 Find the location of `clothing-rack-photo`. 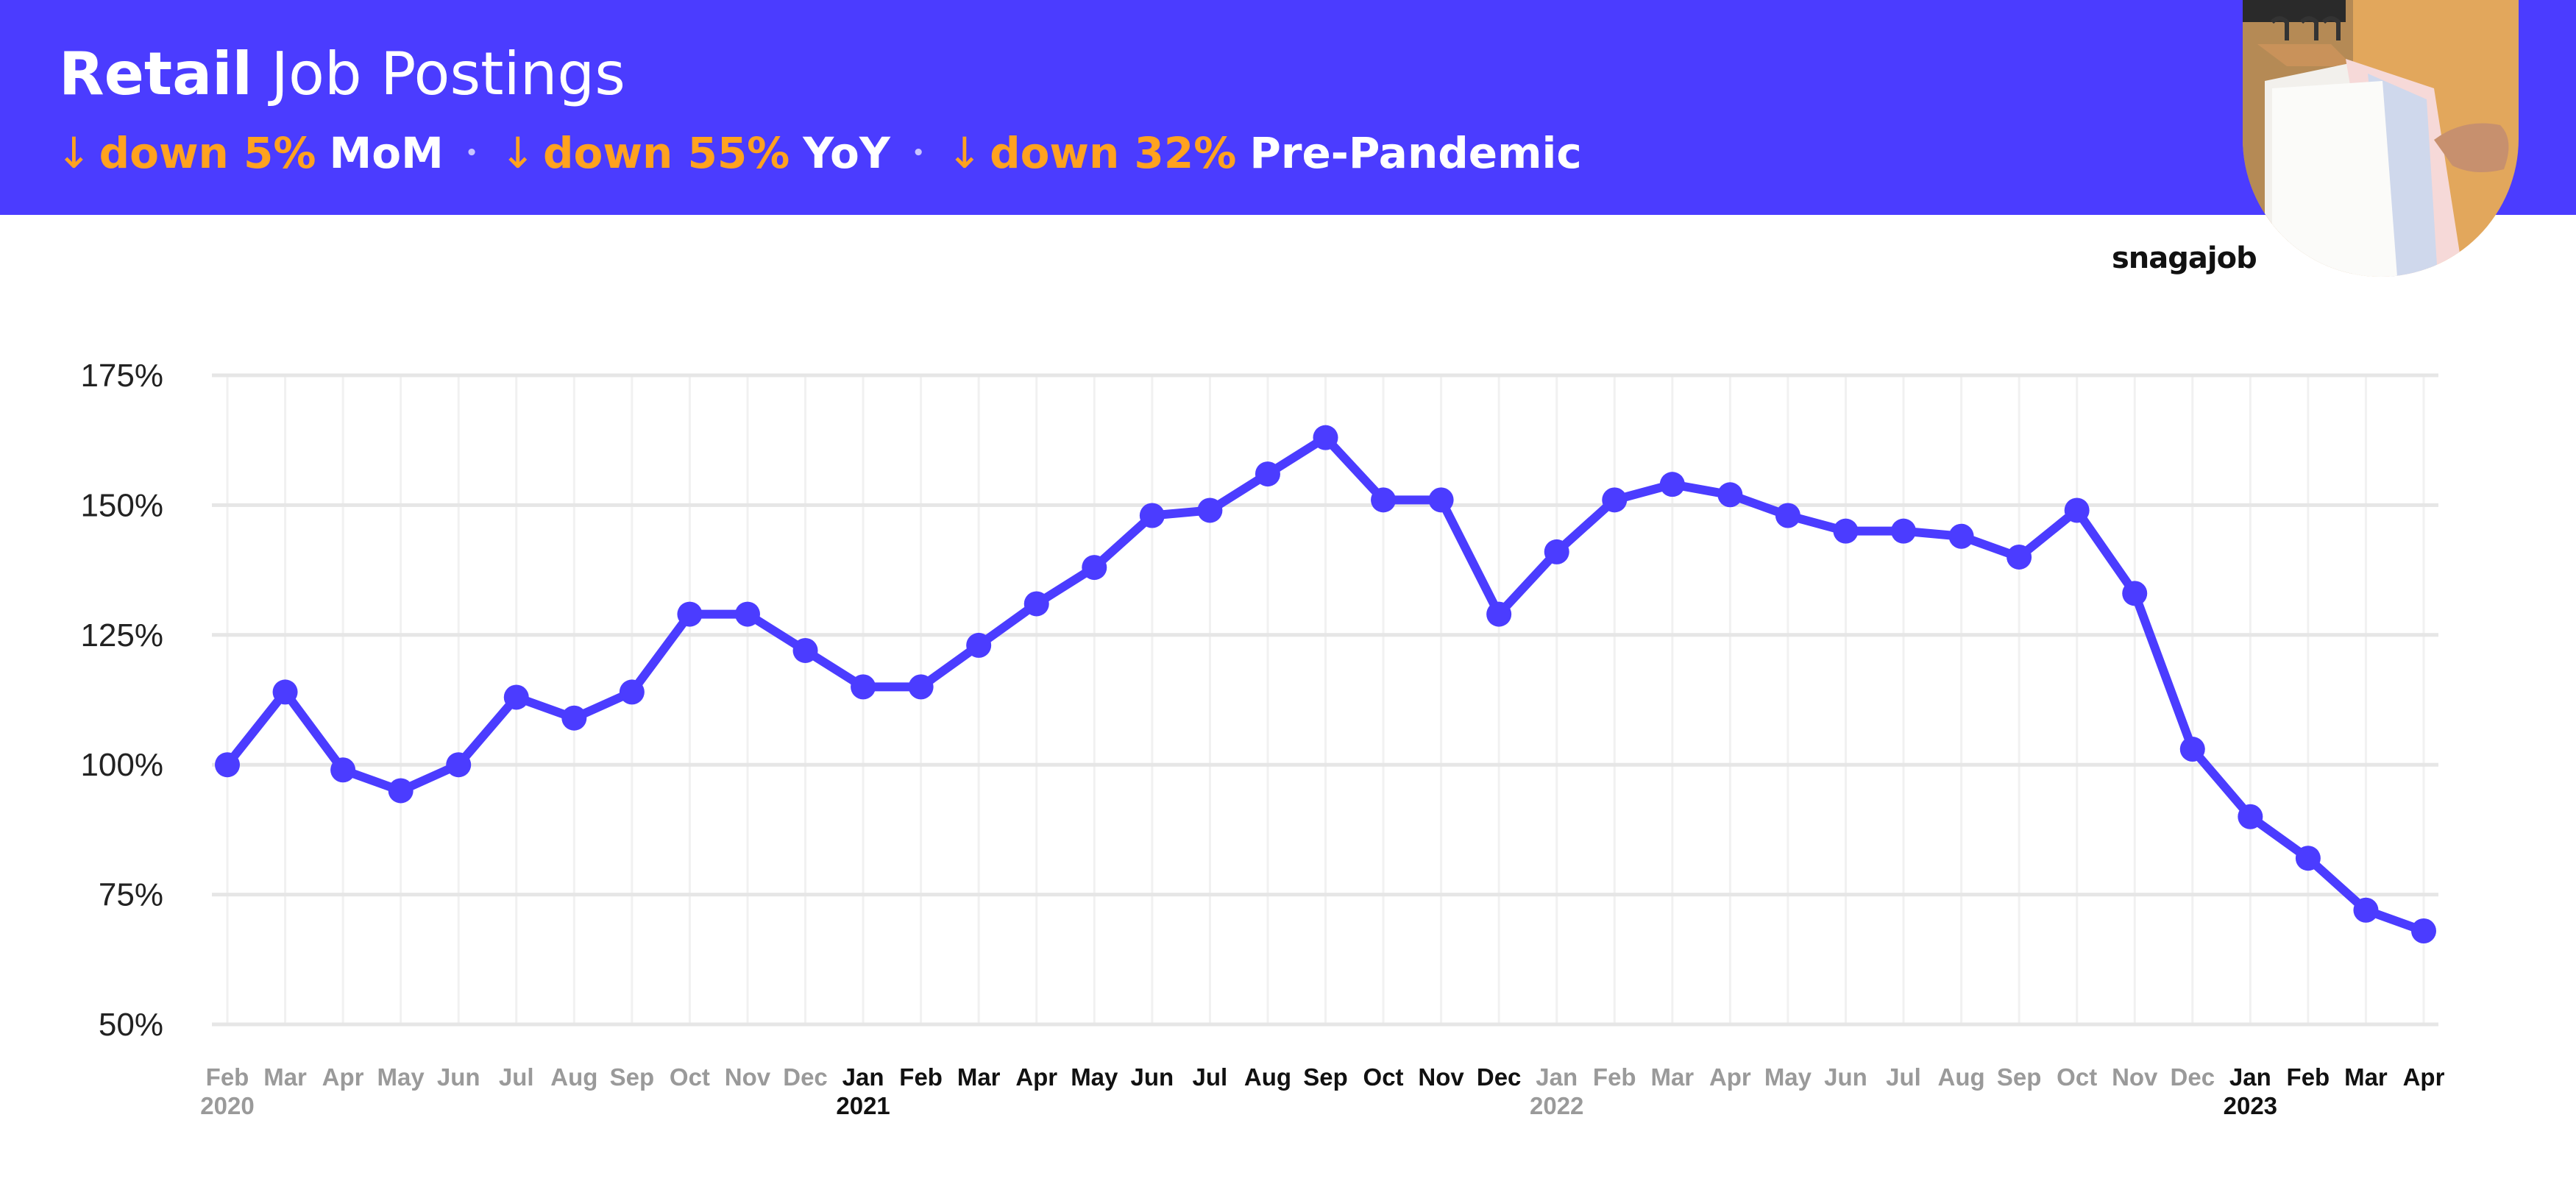

clothing-rack-photo is located at coordinates (2381, 139).